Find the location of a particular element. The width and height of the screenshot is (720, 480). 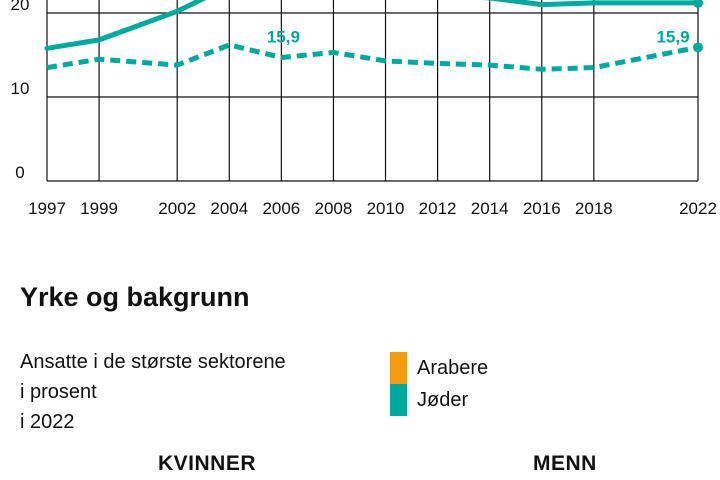

chart-annotations: 15,9 15,9 is located at coordinates (478, 36).